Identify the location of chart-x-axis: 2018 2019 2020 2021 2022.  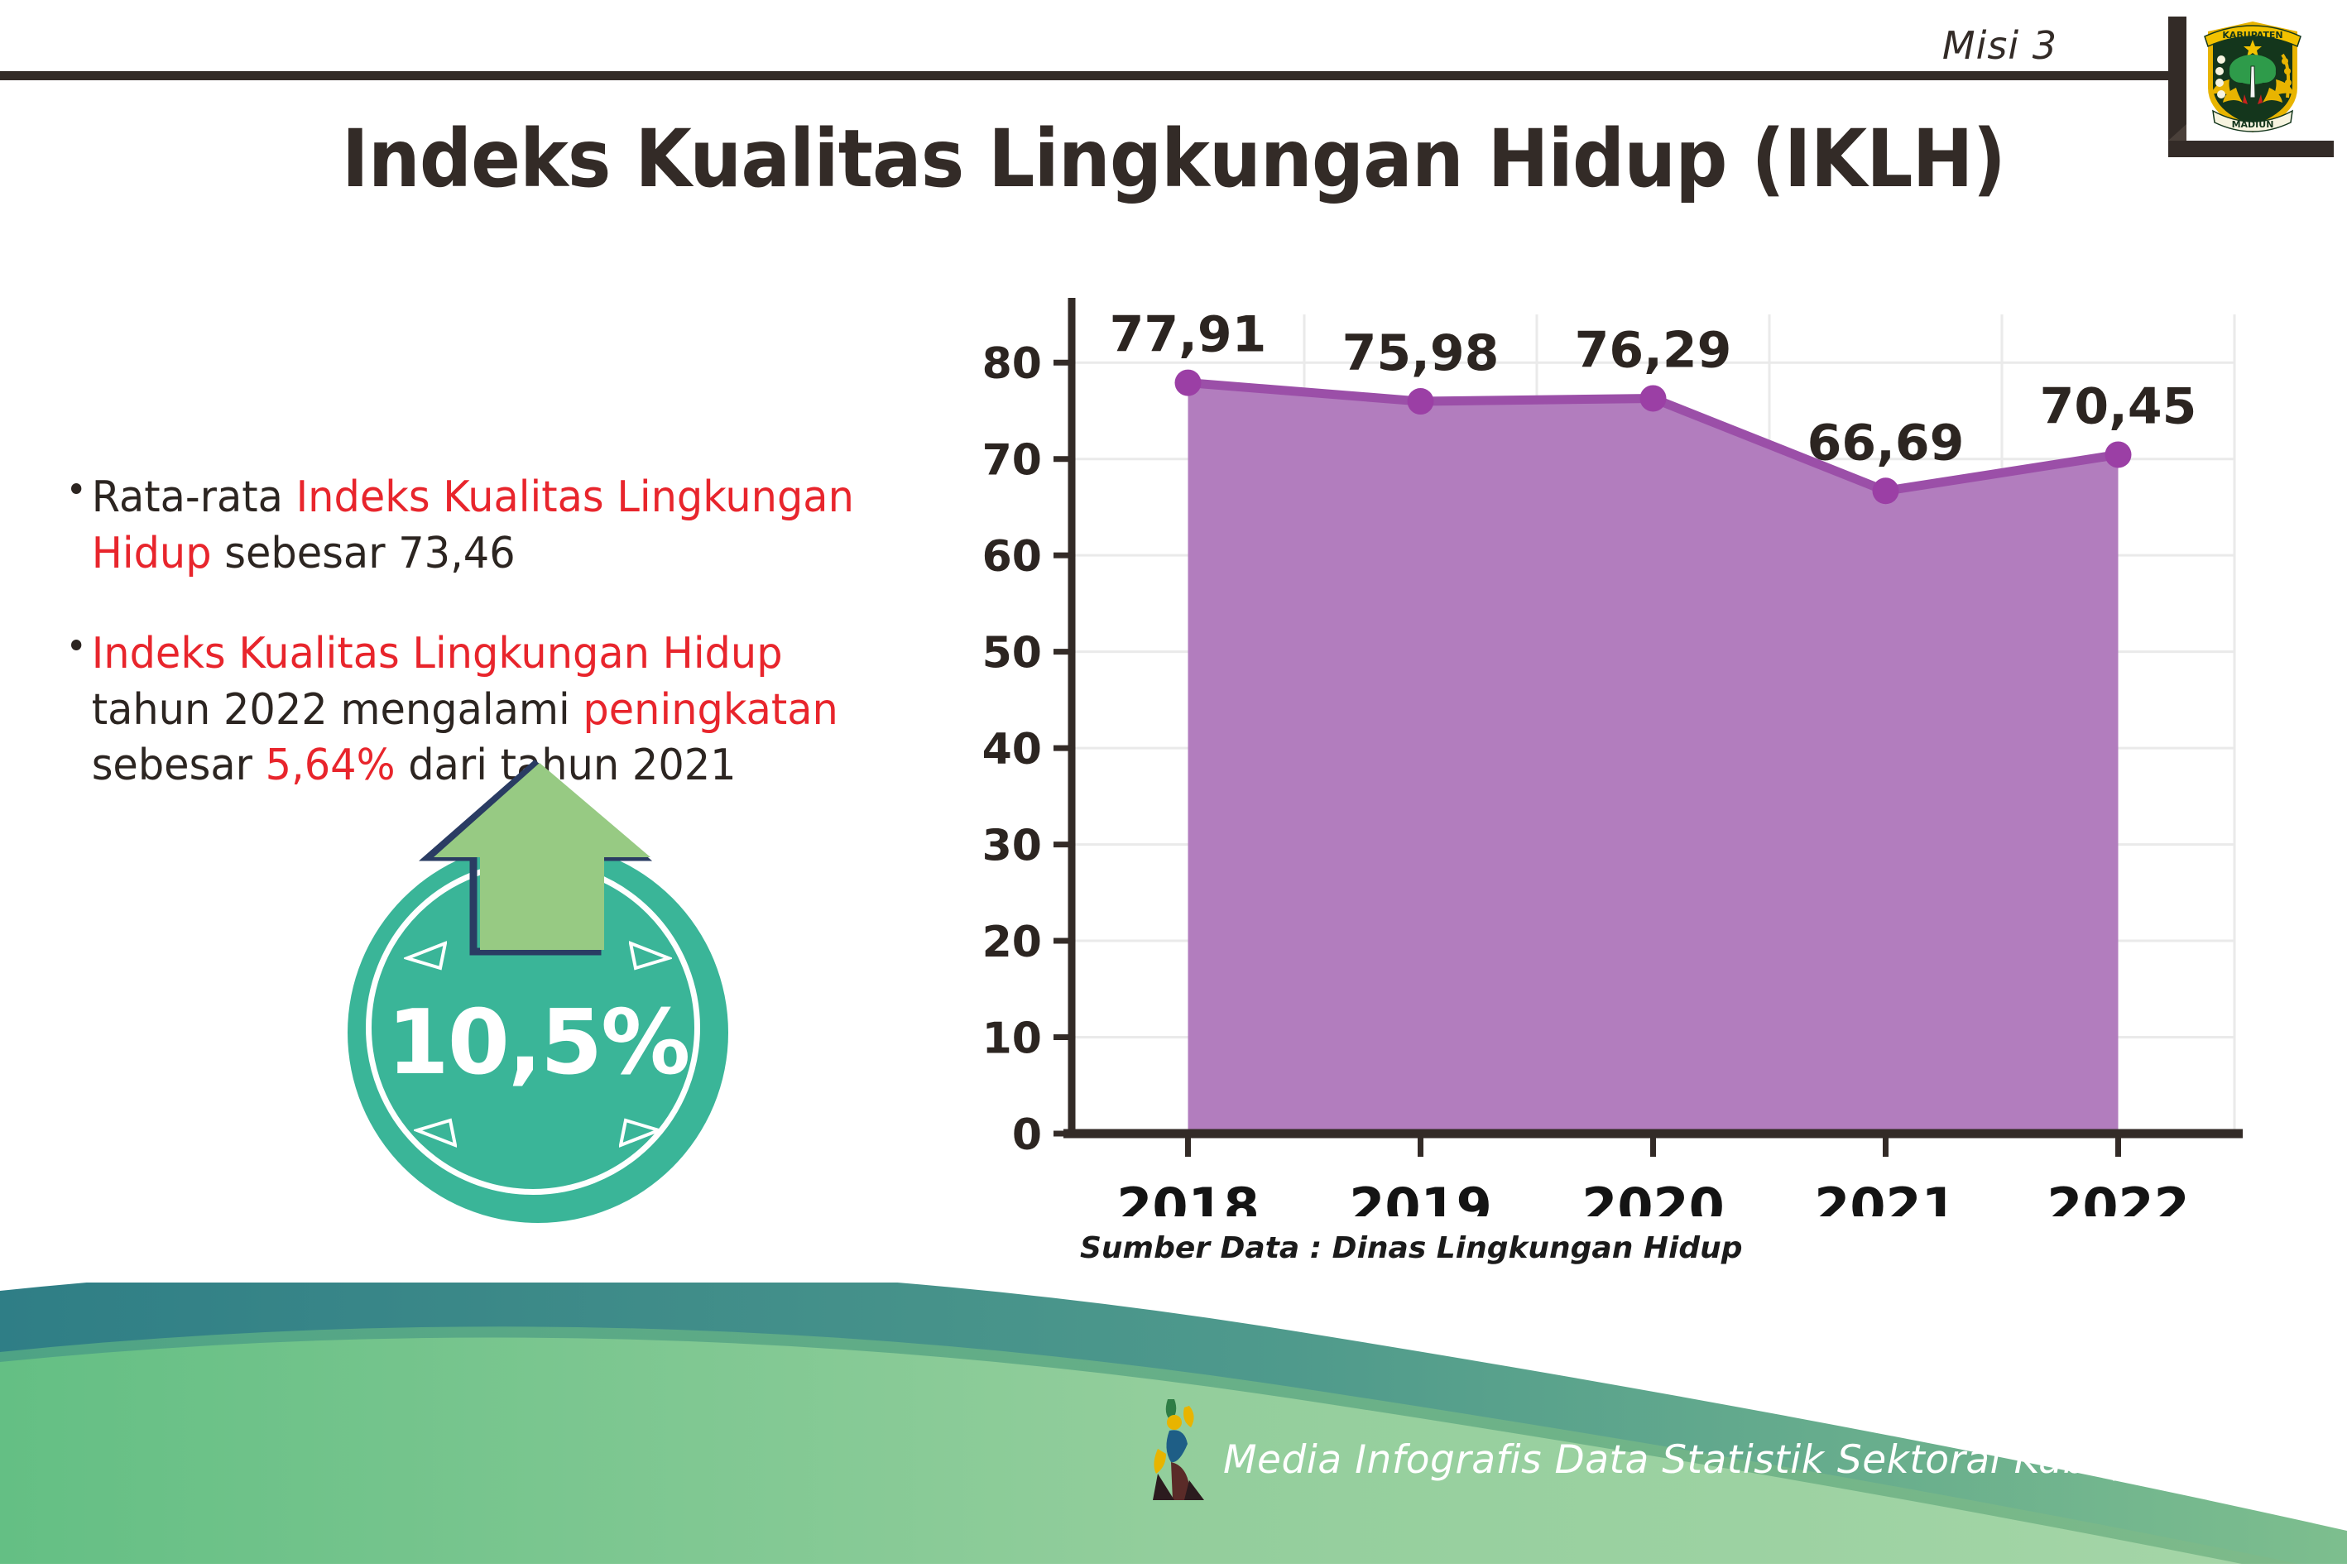
(1653, 1173).